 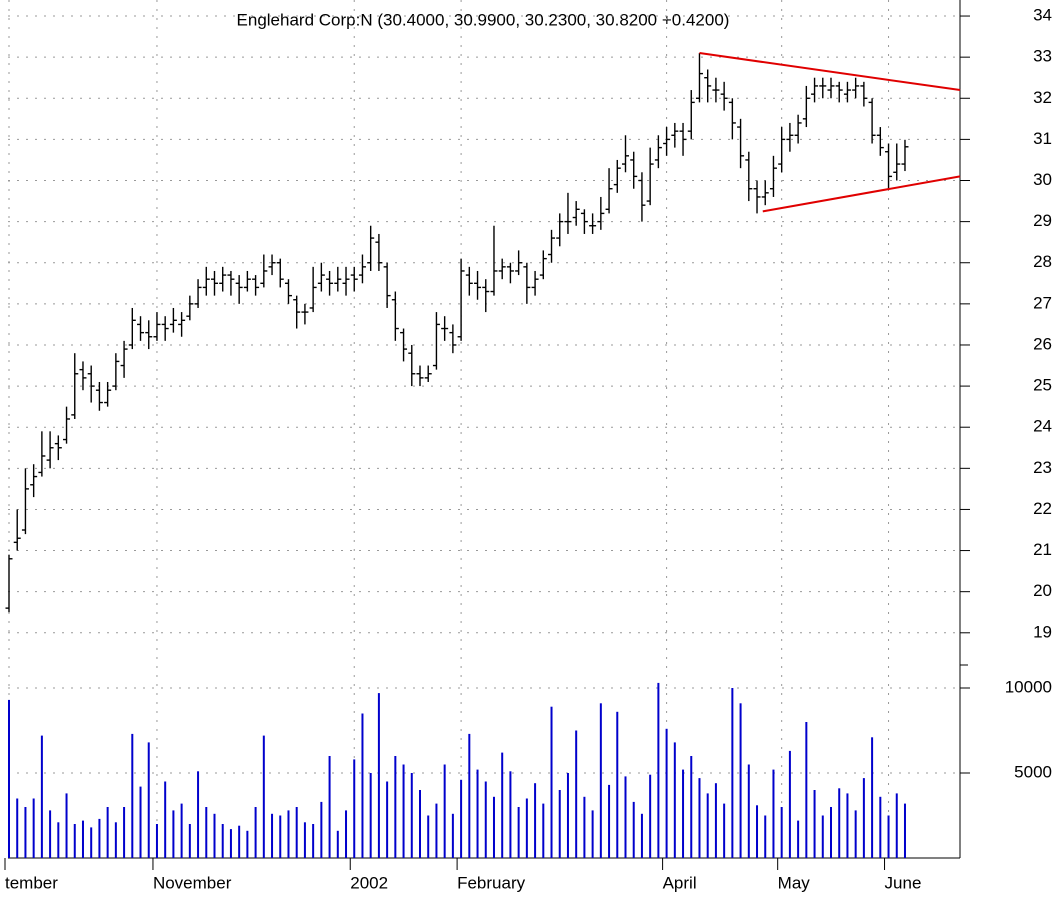 What do you see at coordinates (1042, 220) in the screenshot?
I see `y-tick-label: 29` at bounding box center [1042, 220].